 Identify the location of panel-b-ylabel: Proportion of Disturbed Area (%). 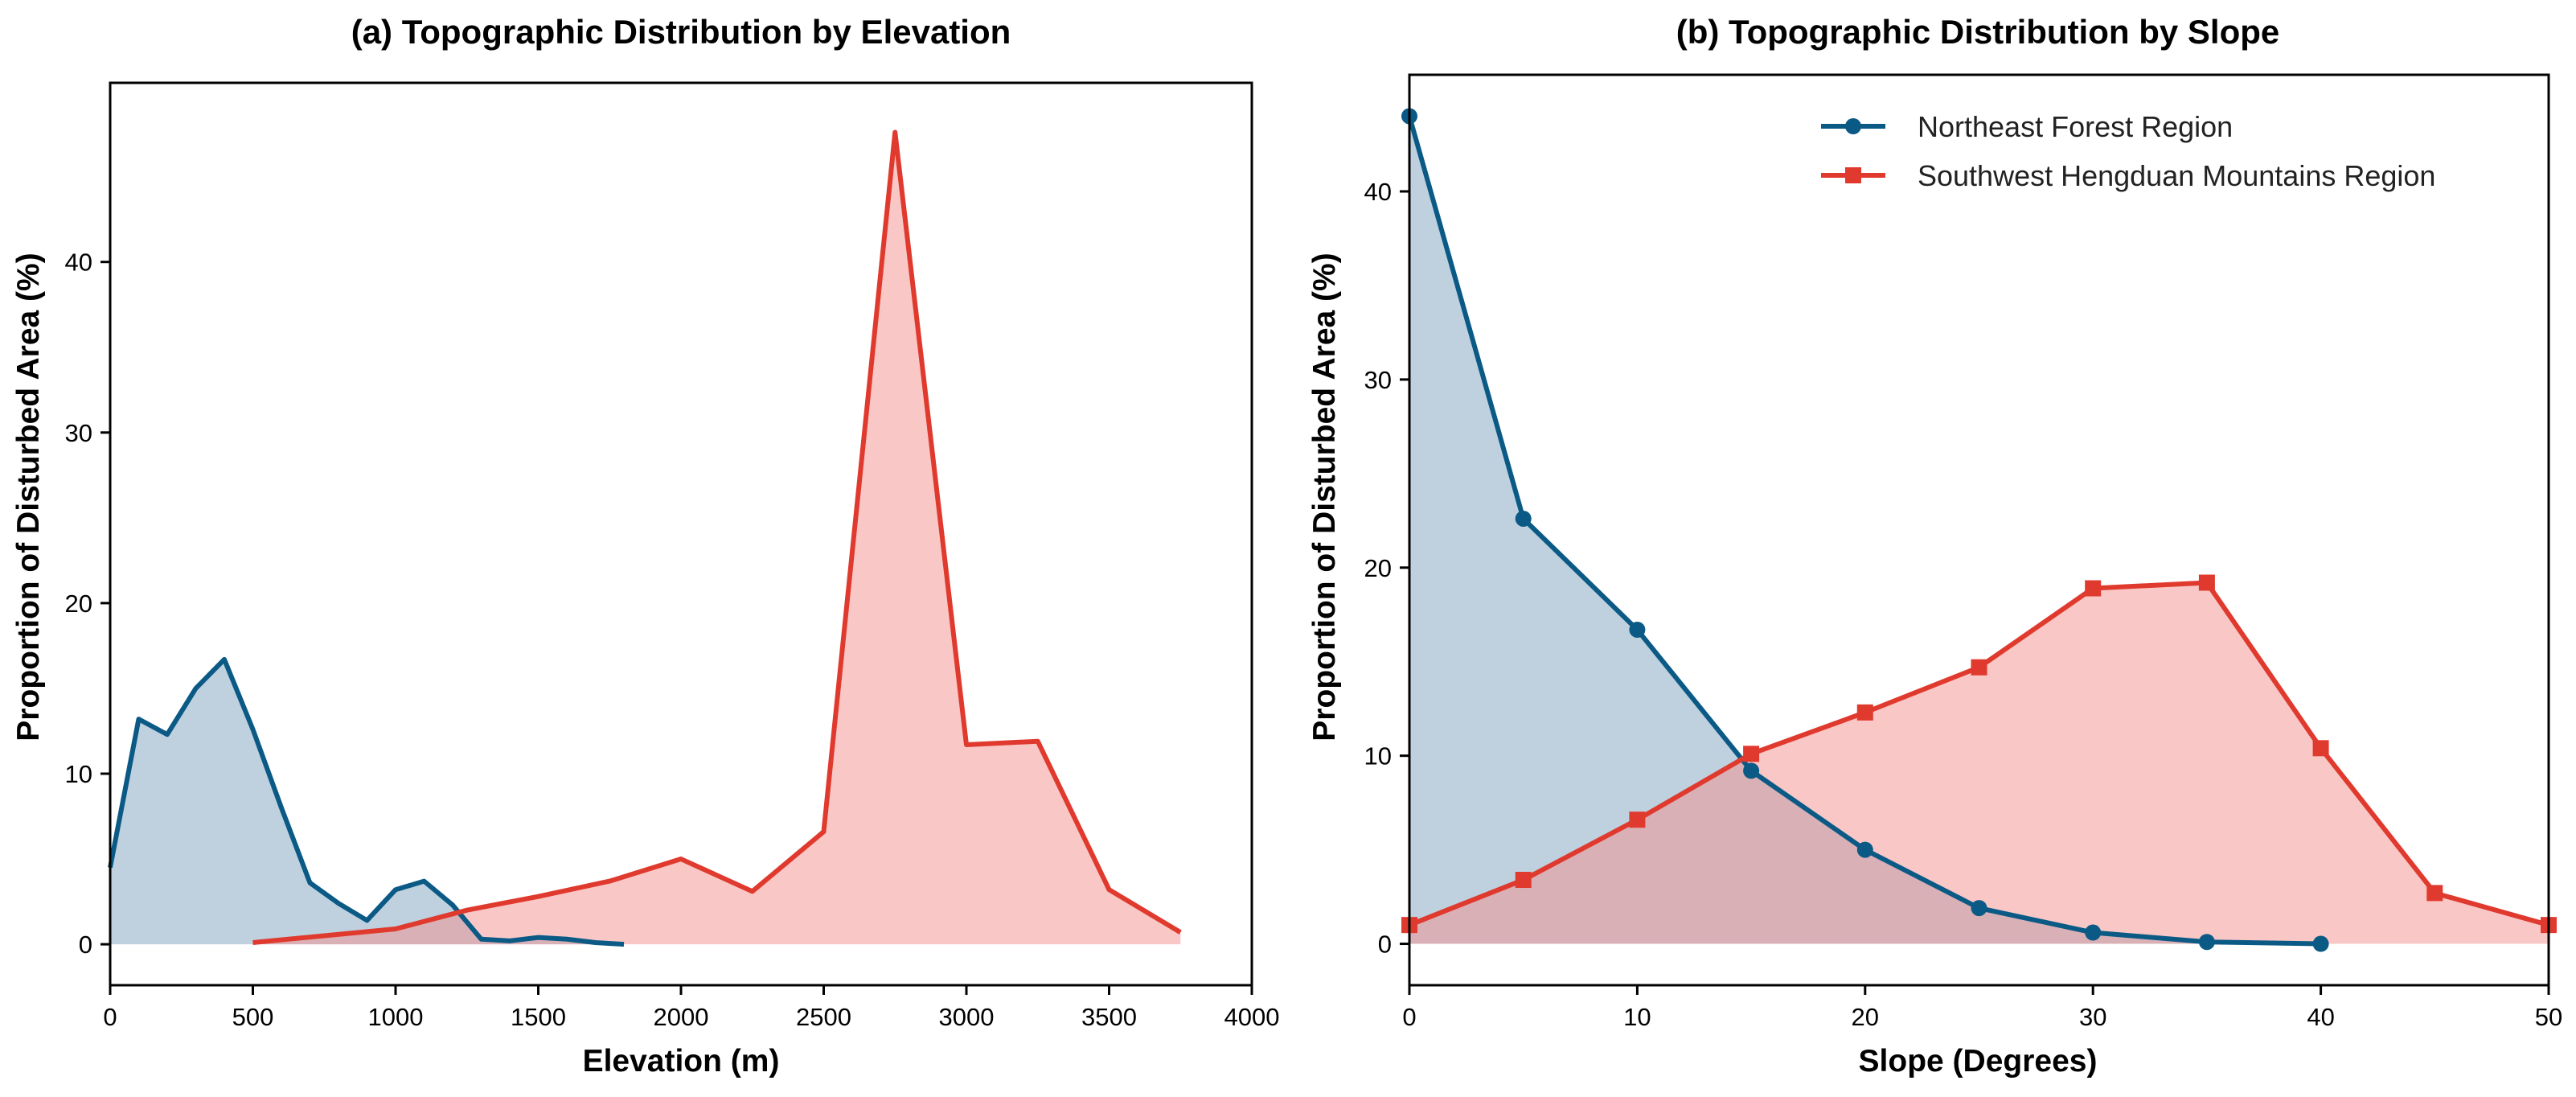
(1325, 497).